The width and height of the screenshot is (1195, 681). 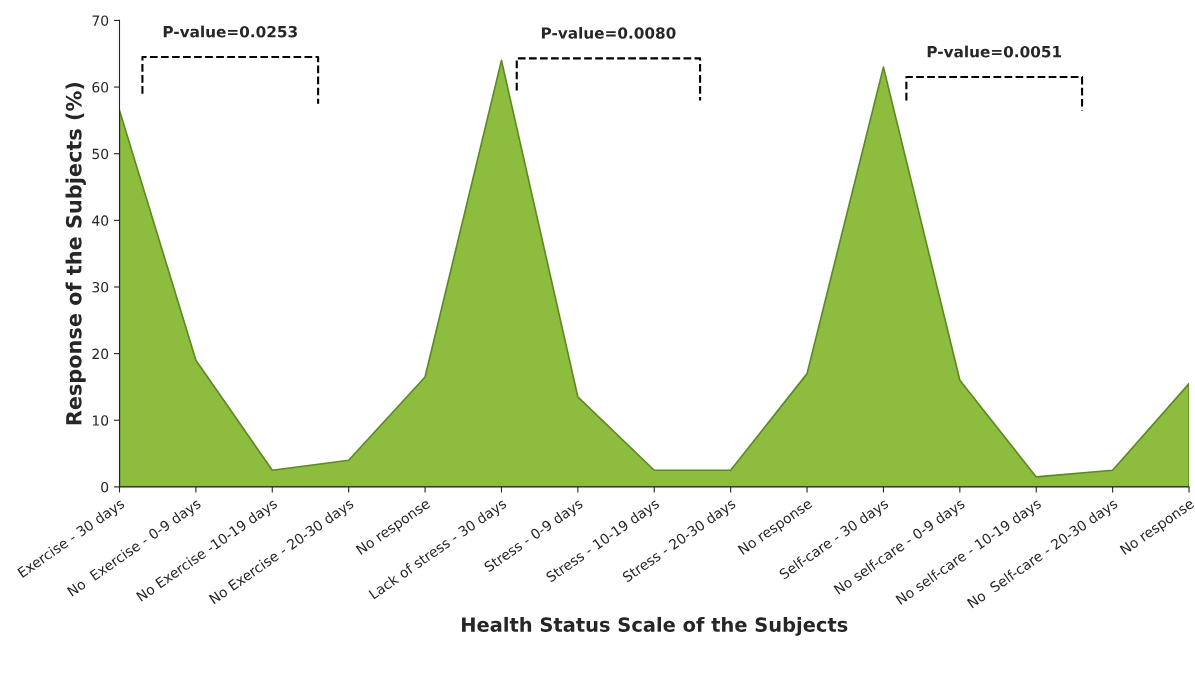 What do you see at coordinates (100, 87) in the screenshot?
I see `y-tick-label: 60` at bounding box center [100, 87].